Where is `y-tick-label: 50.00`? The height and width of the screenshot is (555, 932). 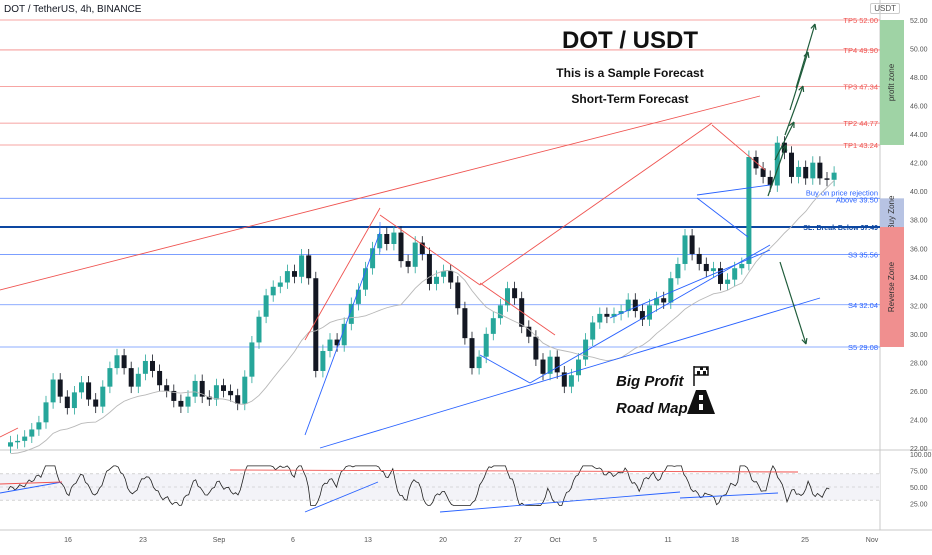
y-tick-label: 50.00 is located at coordinates (919, 50).